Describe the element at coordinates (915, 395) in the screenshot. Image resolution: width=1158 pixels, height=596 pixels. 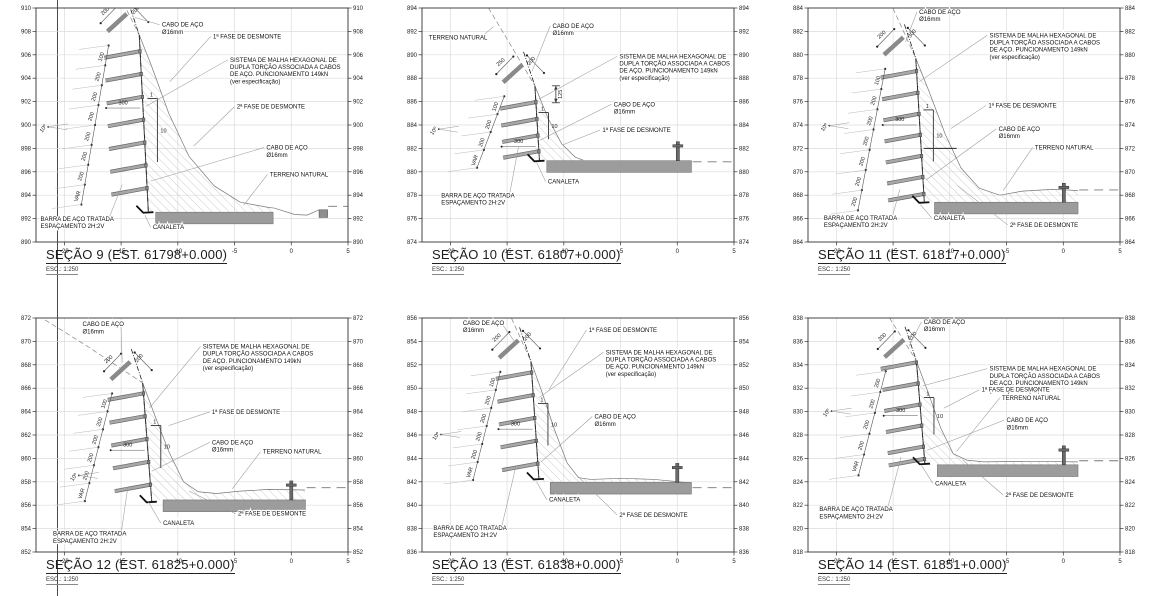
I see `cable-line` at that location.